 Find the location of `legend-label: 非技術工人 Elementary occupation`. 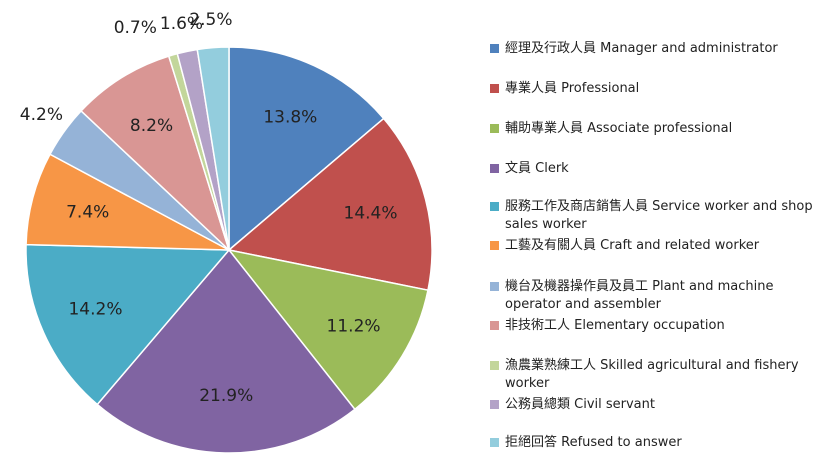

legend-label: 非技術工人 Elementary occupation is located at coordinates (615, 325).